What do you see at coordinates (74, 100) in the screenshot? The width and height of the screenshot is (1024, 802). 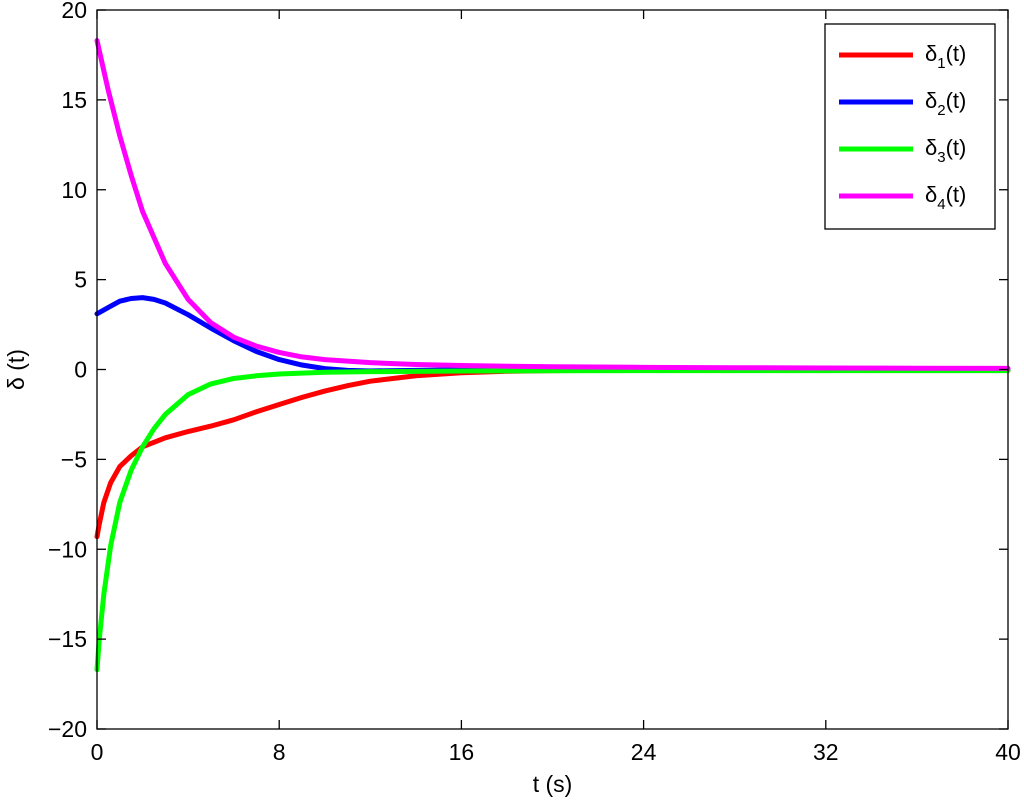 I see `y-tick-label: 15` at bounding box center [74, 100].